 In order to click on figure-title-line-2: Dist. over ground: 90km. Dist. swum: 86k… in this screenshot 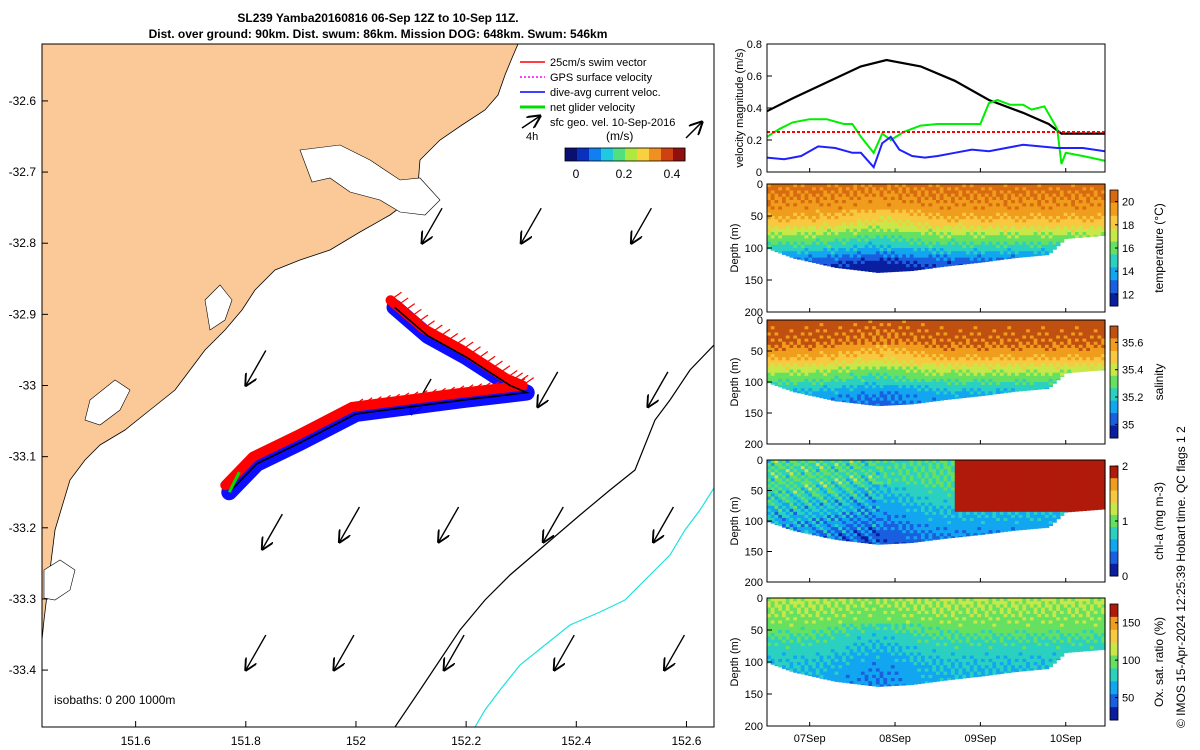, I will do `click(378, 34)`.